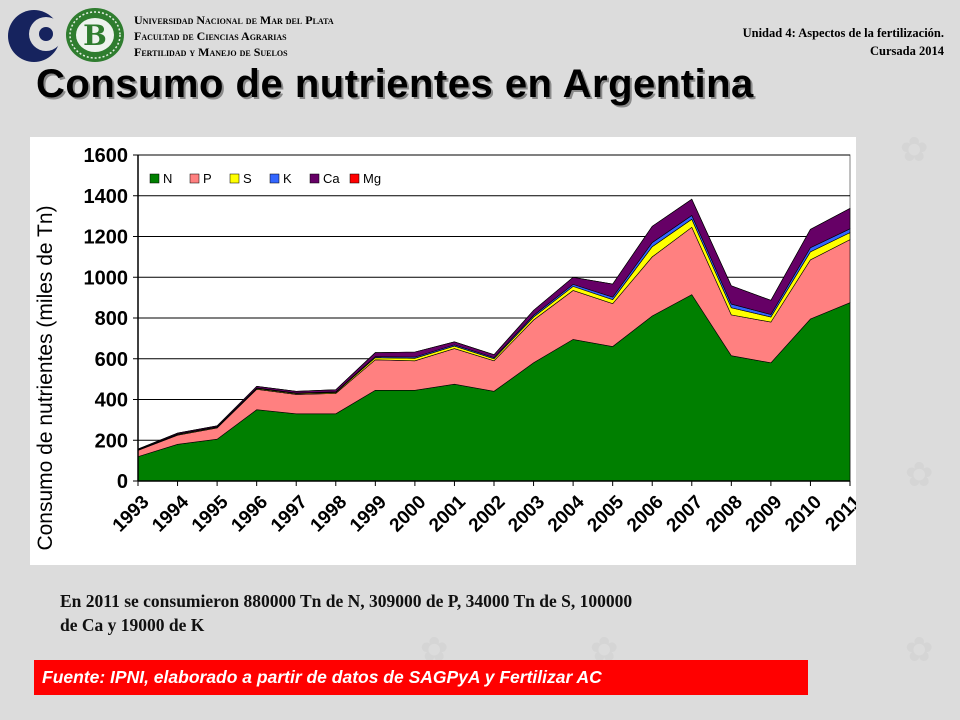 The image size is (960, 720). I want to click on crescent-c-logo-icon, so click(35, 36).